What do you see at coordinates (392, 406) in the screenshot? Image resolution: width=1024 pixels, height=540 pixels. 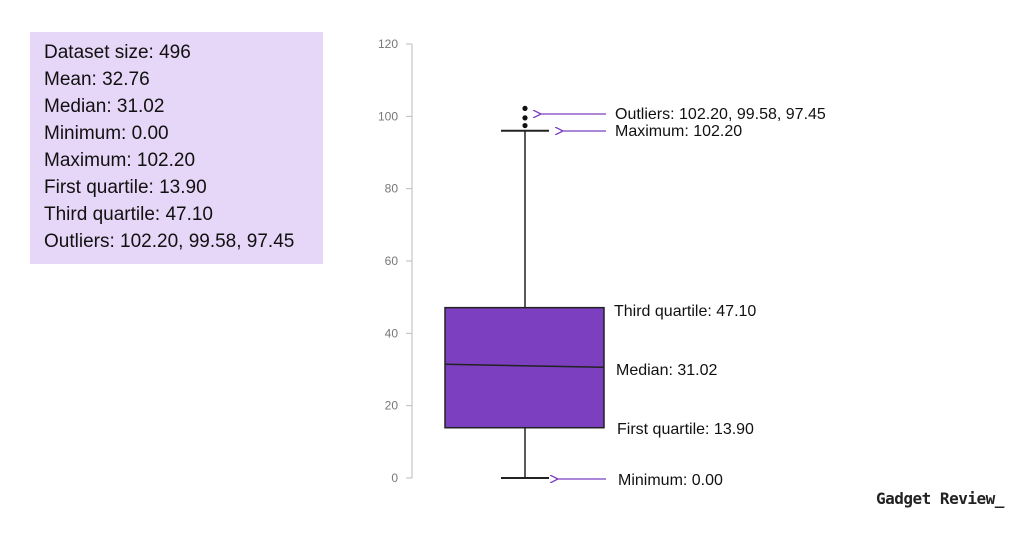 I see `y-tick-label-20: 20` at bounding box center [392, 406].